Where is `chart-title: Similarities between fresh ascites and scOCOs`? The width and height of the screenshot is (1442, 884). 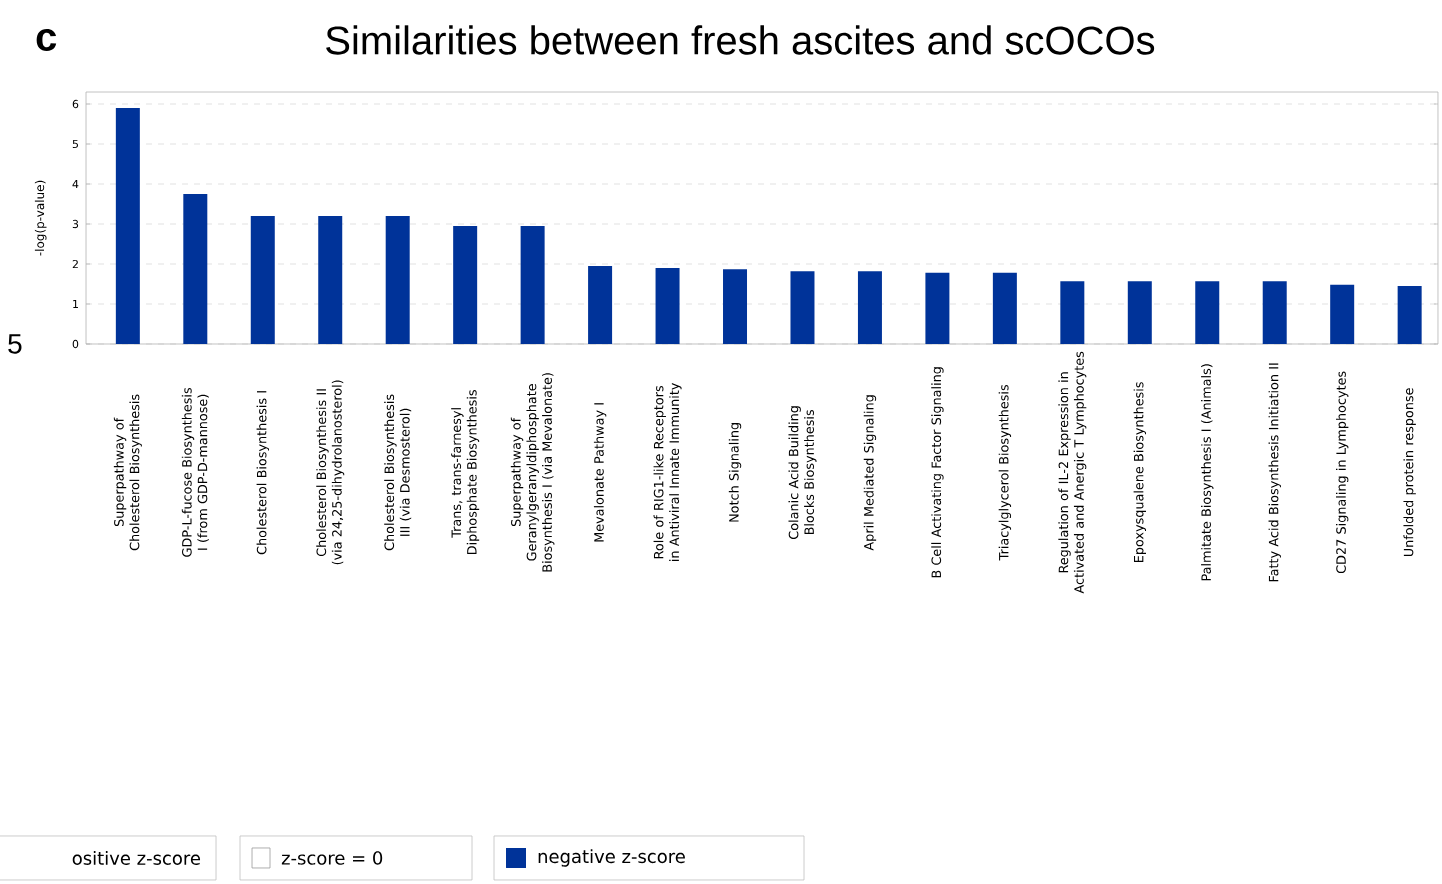
chart-title: Similarities between fresh ascites and scOCOs is located at coordinates (740, 40).